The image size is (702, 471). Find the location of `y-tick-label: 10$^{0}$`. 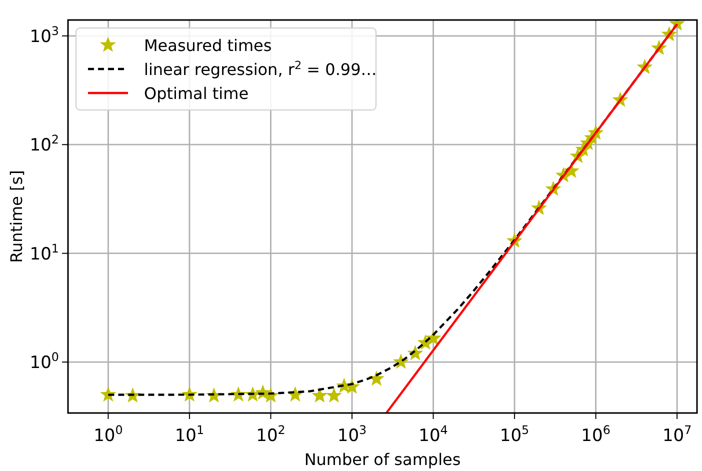

y-tick-label: 10$^{0}$ is located at coordinates (44, 362).